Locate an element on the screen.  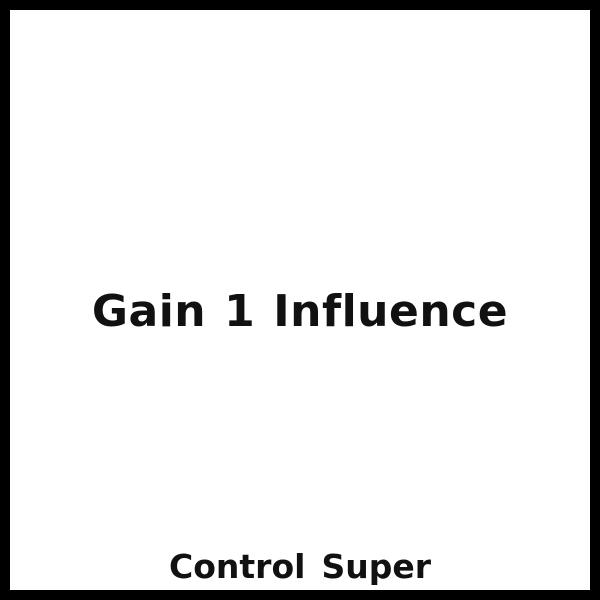
card-effect-text: Gain 1 Influence is located at coordinates (300, 312).